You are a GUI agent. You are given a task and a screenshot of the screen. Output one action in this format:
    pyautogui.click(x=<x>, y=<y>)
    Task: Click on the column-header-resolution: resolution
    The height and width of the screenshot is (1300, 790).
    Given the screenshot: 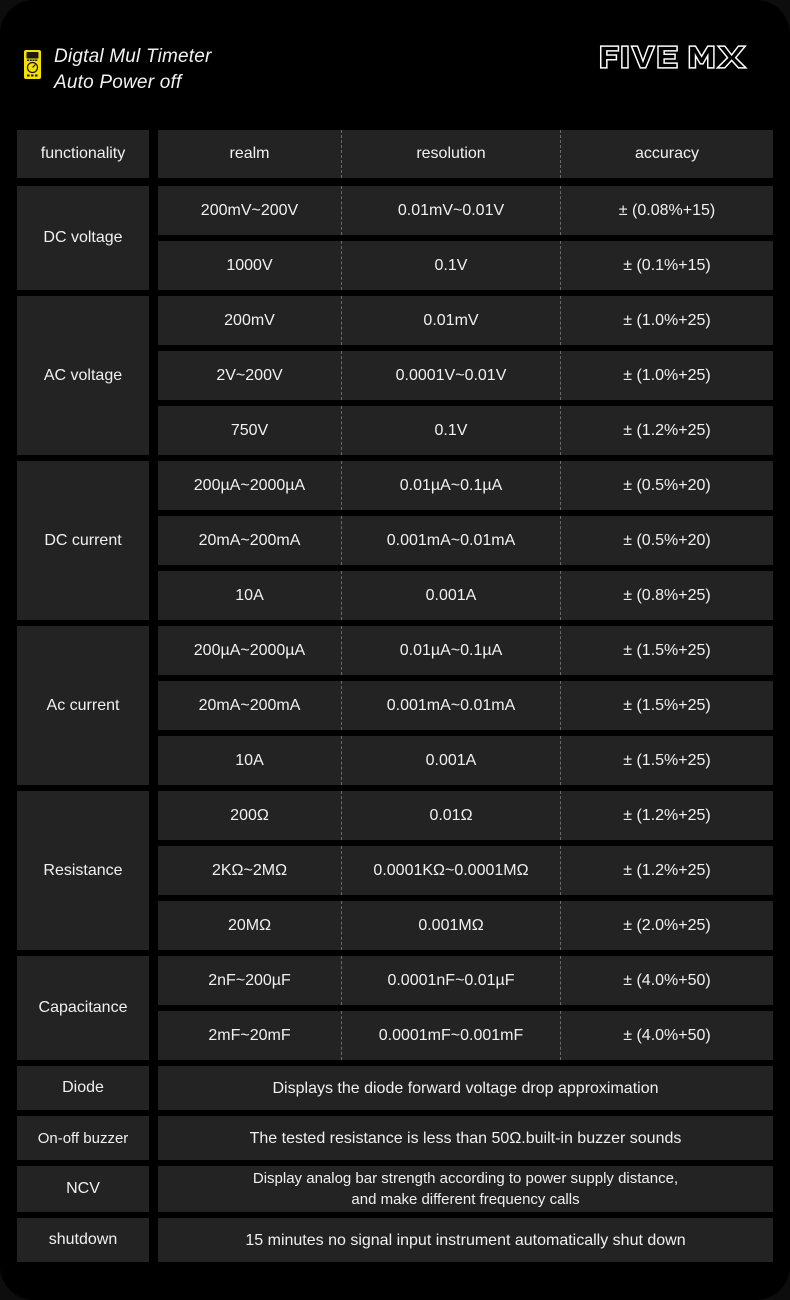 What is the action you would take?
    pyautogui.click(x=451, y=154)
    